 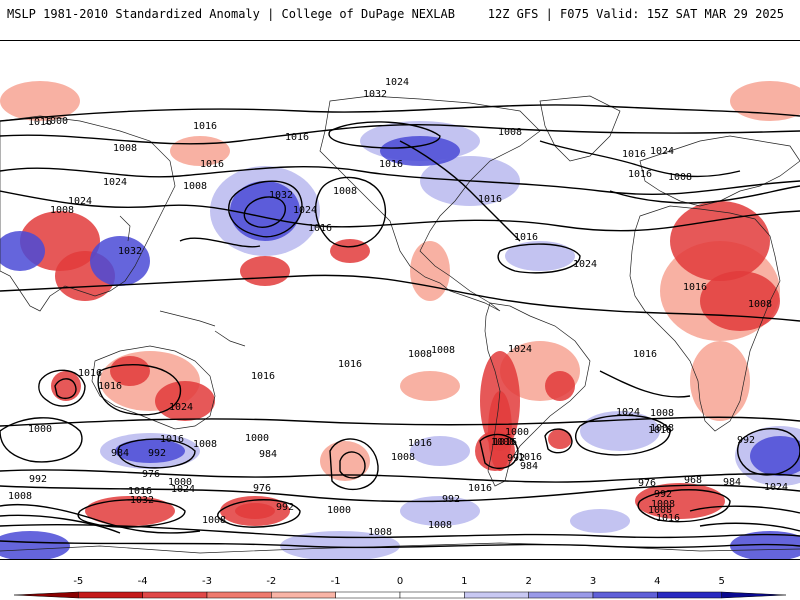 I want to click on colorbar: -5 -4 -3 -2 -1 0 1 2 3 4 5, so click(x=400, y=586).